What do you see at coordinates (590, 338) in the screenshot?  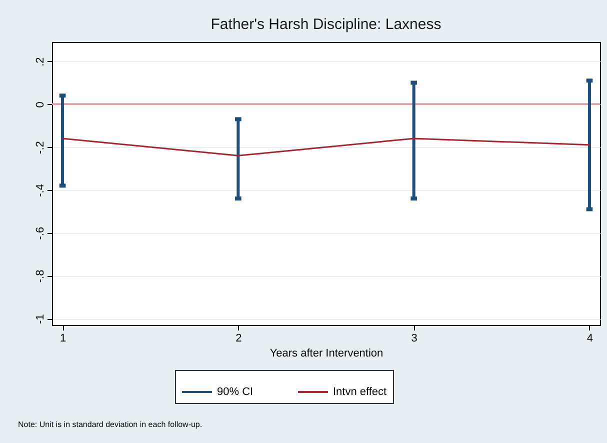 I see `x-tick-label: 4` at bounding box center [590, 338].